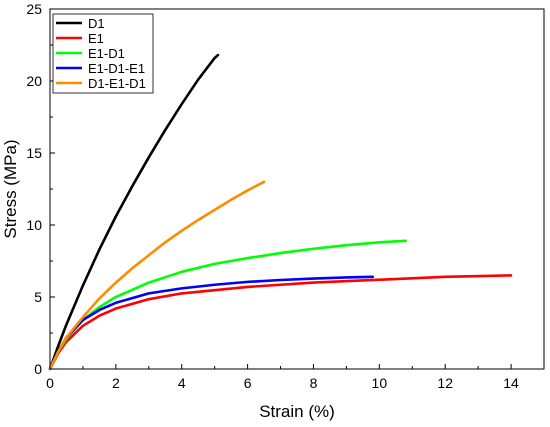 The width and height of the screenshot is (550, 427). What do you see at coordinates (34, 9) in the screenshot?
I see `y-tick-label: 25` at bounding box center [34, 9].